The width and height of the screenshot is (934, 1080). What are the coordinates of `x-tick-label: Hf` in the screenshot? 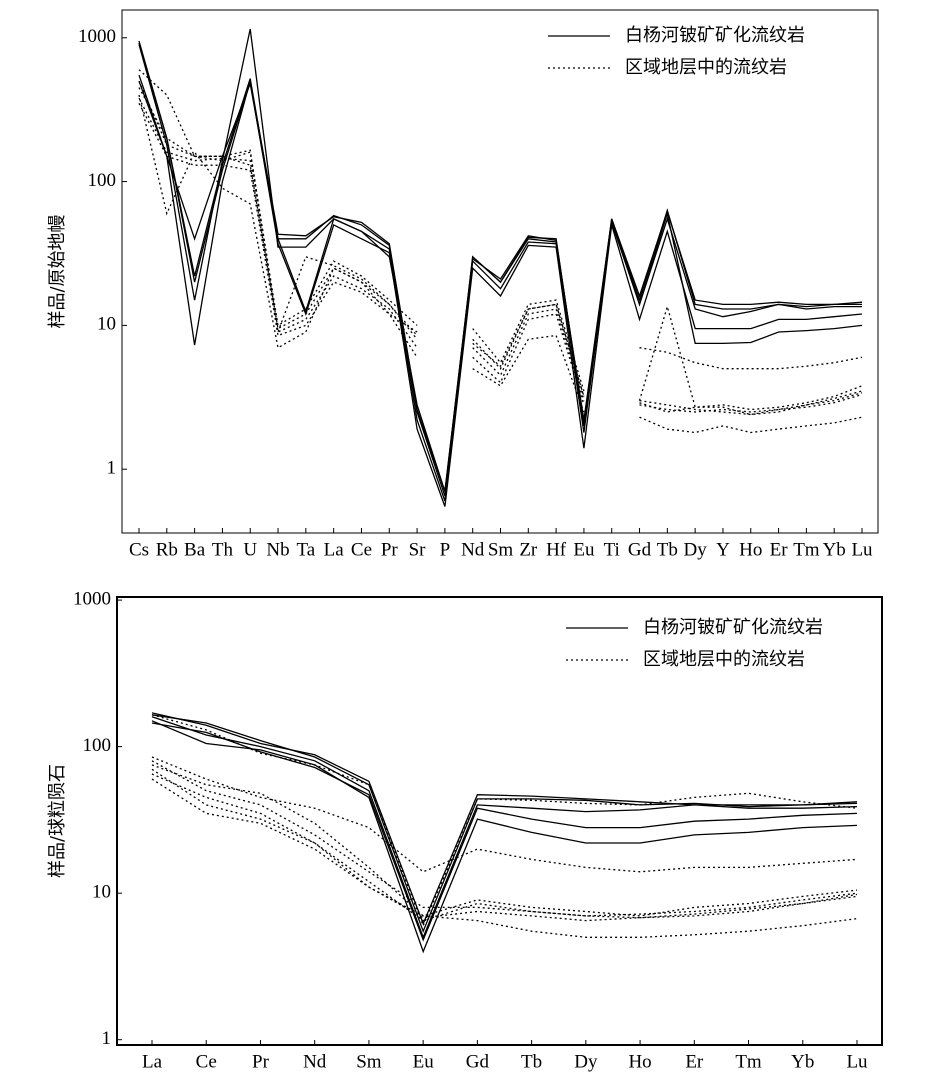 It's located at (556, 549).